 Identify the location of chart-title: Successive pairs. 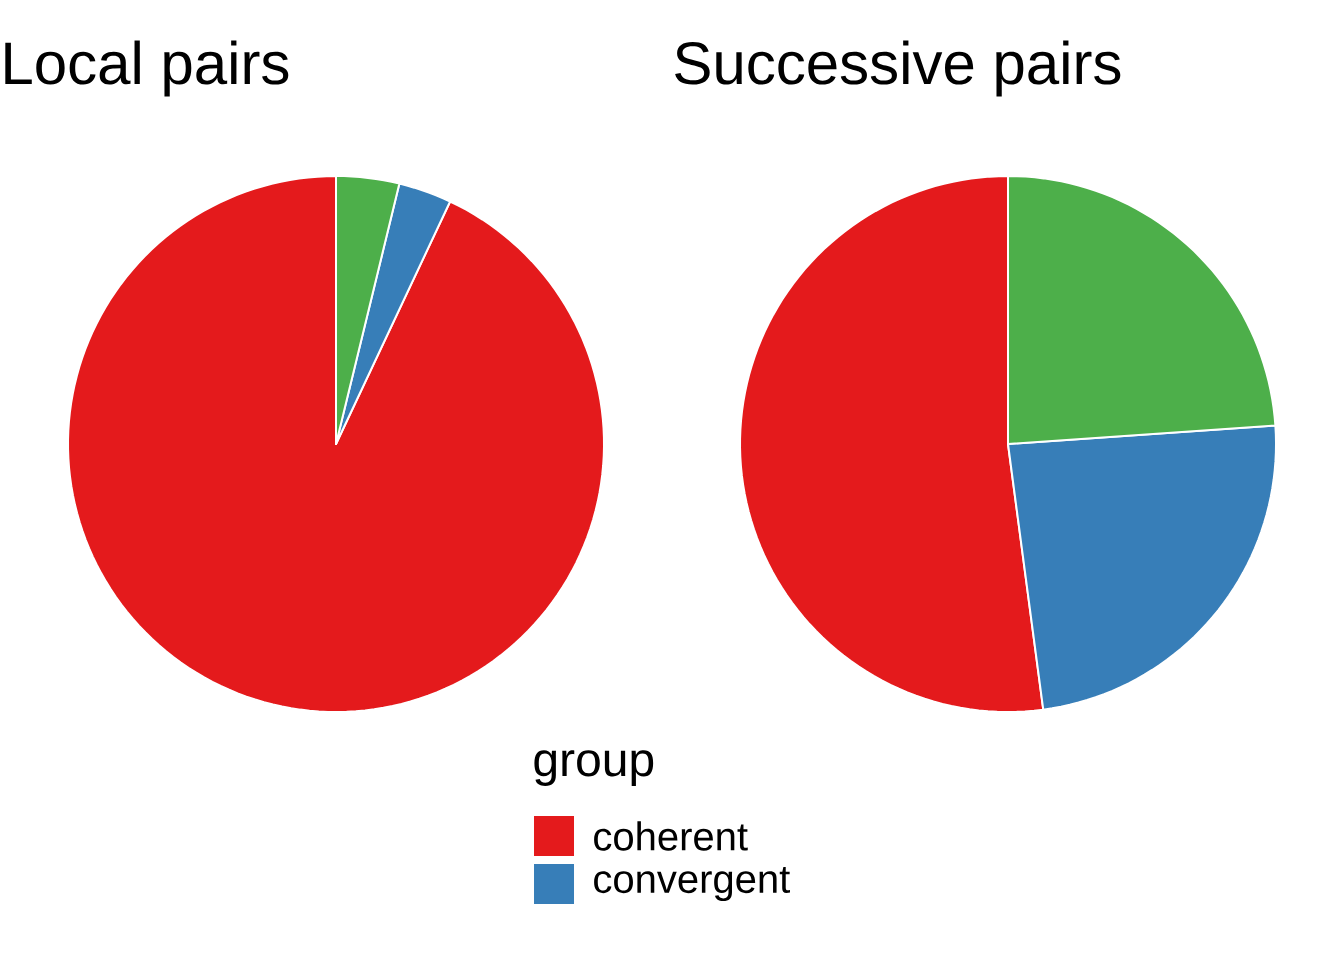
(898, 68).